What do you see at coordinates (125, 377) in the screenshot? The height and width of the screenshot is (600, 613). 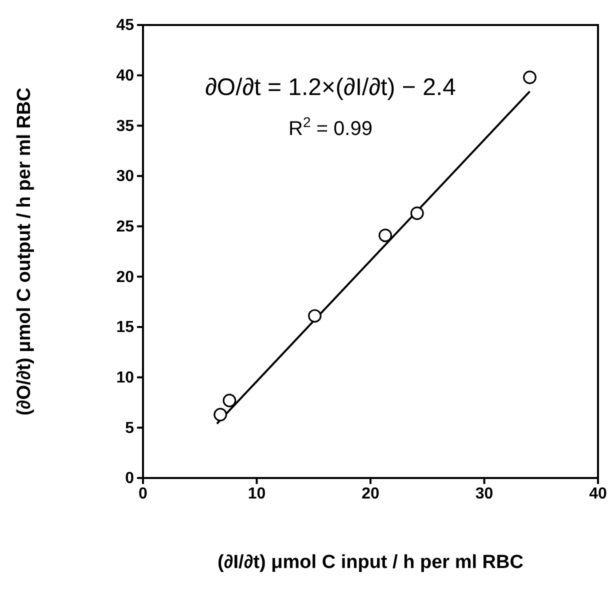 I see `y-tick-label: 10` at bounding box center [125, 377].